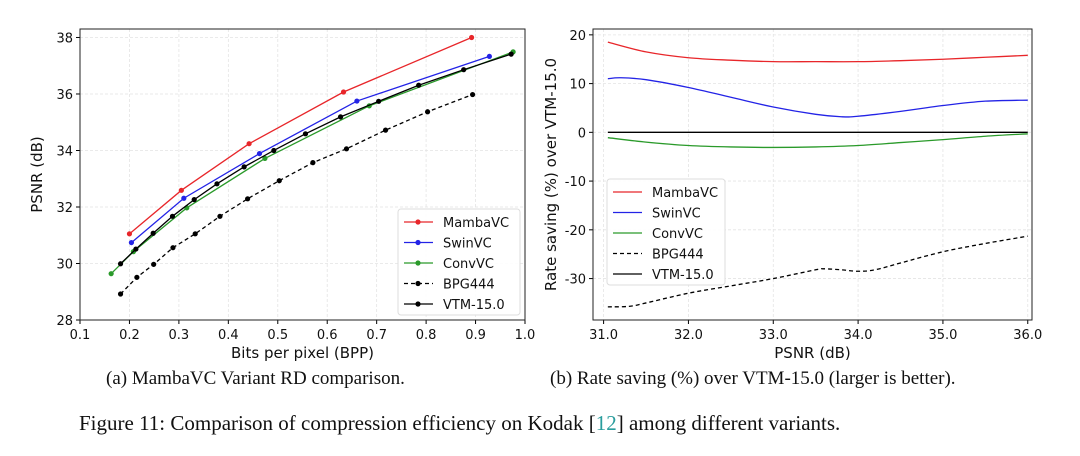 The height and width of the screenshot is (456, 1080). I want to click on citation-link: 12, so click(606, 423).